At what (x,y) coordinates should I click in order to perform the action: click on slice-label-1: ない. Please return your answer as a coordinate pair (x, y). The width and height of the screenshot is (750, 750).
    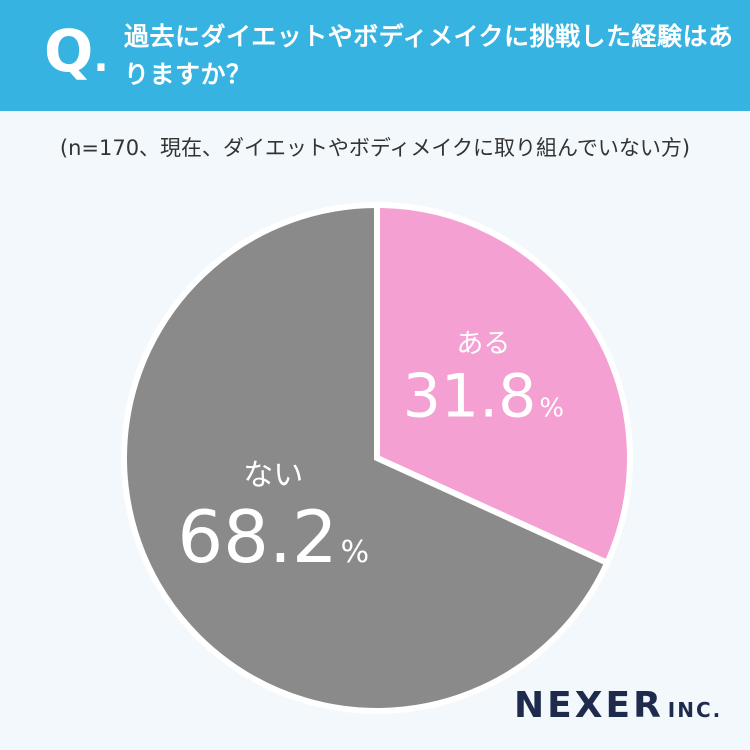
    Looking at the image, I should click on (273, 475).